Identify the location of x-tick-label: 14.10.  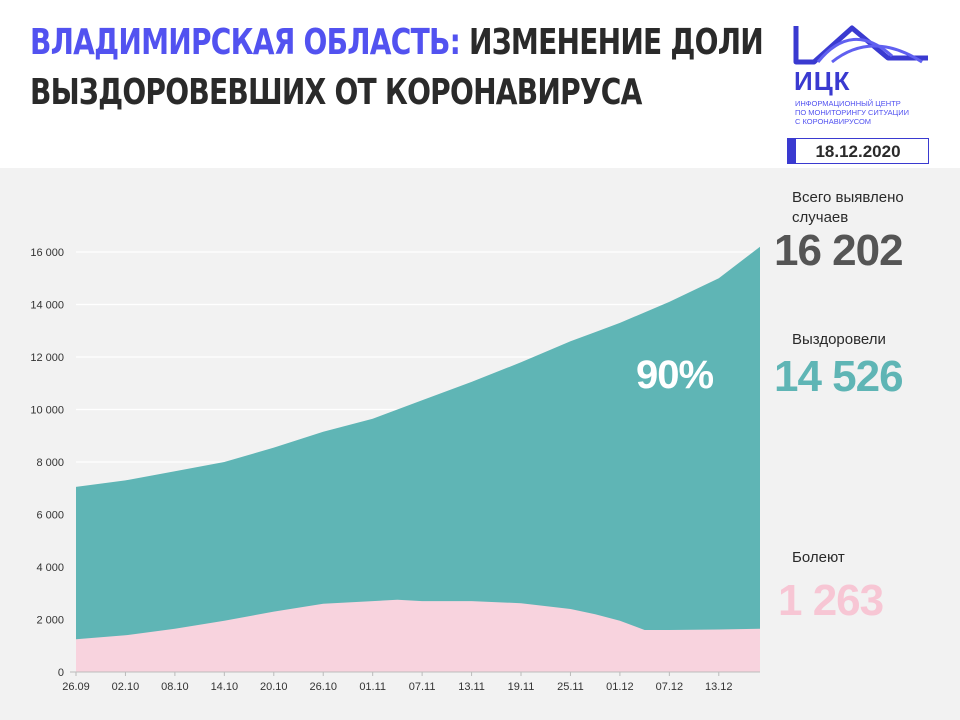
(225, 687).